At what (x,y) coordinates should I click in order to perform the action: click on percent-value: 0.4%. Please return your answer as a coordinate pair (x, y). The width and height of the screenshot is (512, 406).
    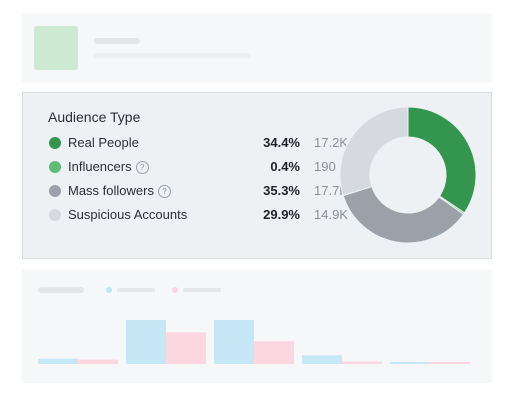
    Looking at the image, I should click on (285, 166).